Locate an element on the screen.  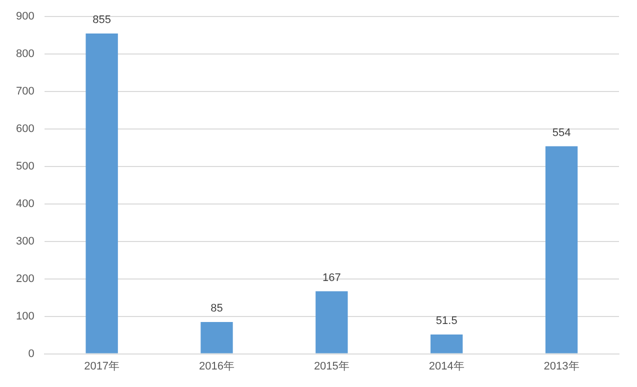
y-tick-label: 100 is located at coordinates (25, 316).